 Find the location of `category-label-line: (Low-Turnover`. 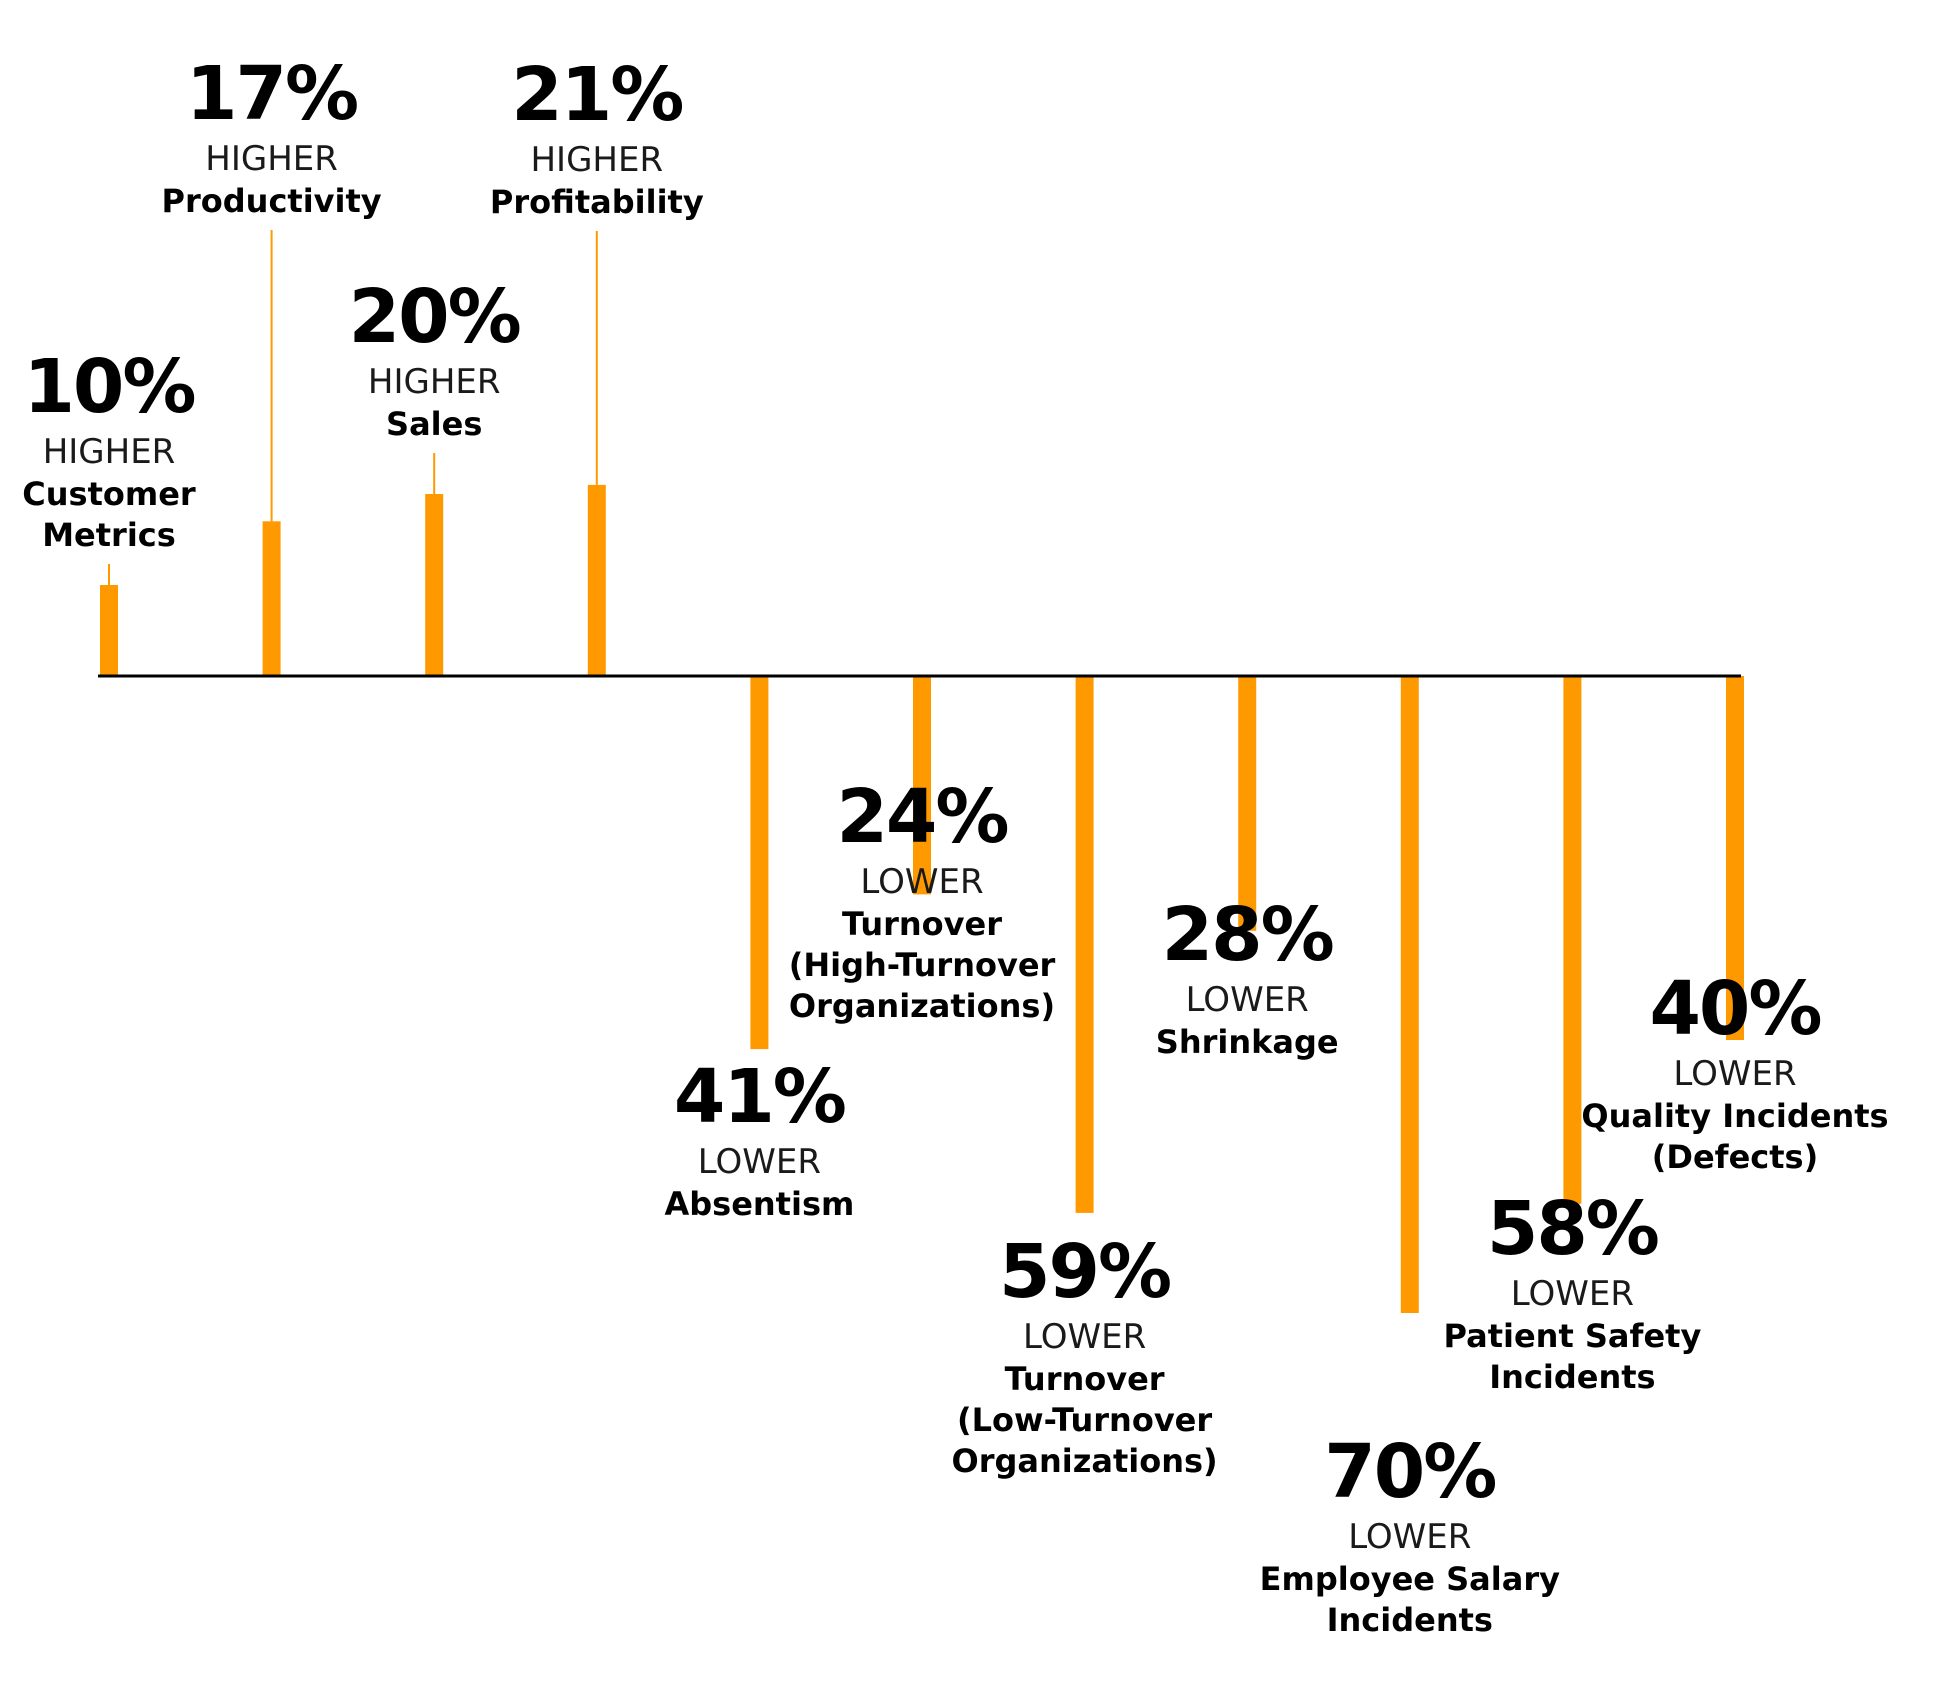

category-label-line: (Low-Turnover is located at coordinates (1084, 1420).